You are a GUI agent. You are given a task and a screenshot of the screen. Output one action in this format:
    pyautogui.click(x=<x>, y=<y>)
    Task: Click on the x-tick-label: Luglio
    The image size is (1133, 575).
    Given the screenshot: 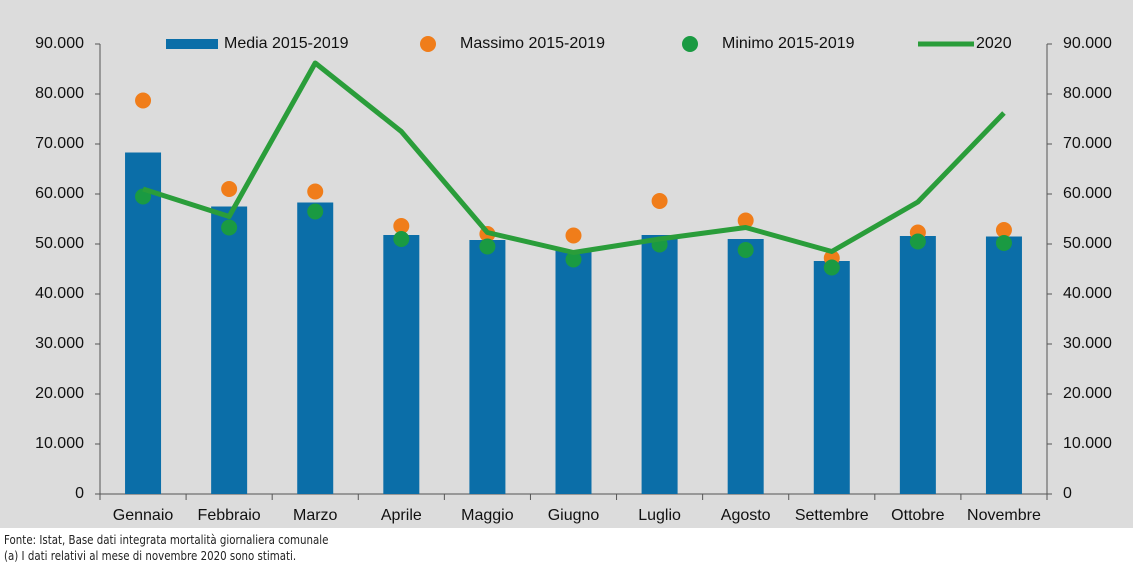 What is the action you would take?
    pyautogui.click(x=659, y=515)
    